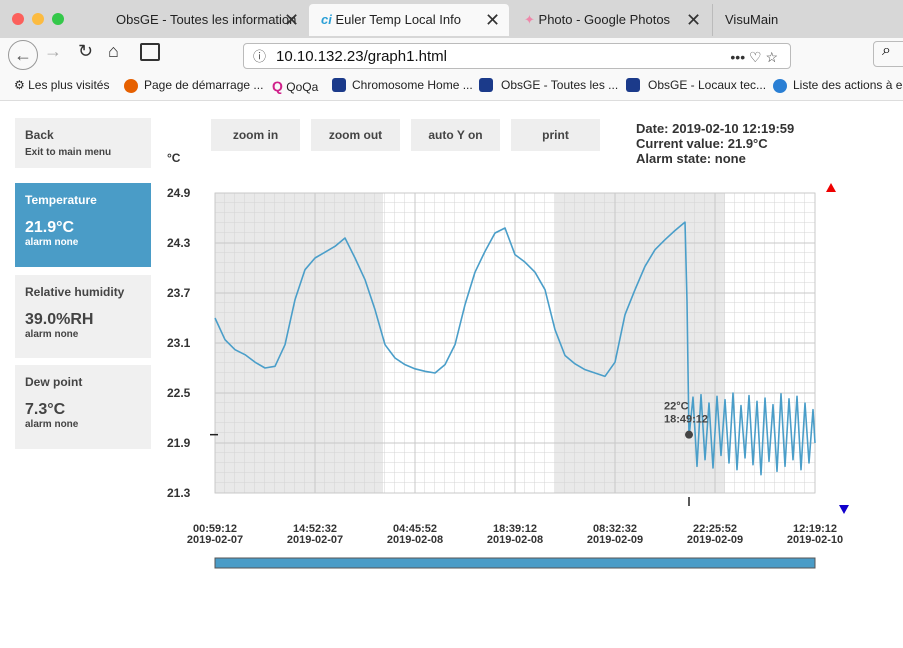 Image resolution: width=903 pixels, height=648 pixels. I want to click on search-box: ⌕, so click(888, 54).